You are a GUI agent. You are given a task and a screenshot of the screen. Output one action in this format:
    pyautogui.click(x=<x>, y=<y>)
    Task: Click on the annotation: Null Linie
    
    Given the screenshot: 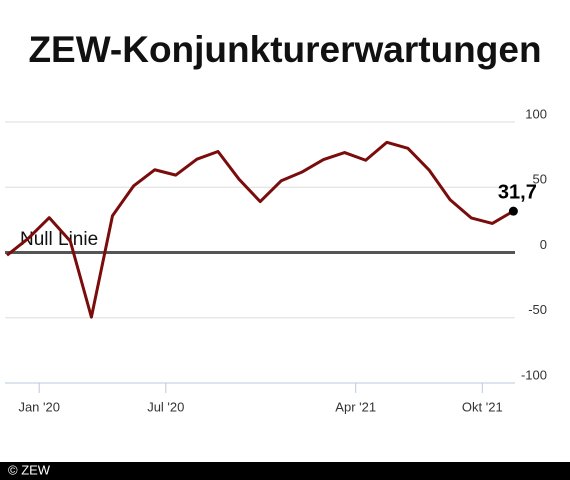 What is the action you would take?
    pyautogui.click(x=59, y=239)
    